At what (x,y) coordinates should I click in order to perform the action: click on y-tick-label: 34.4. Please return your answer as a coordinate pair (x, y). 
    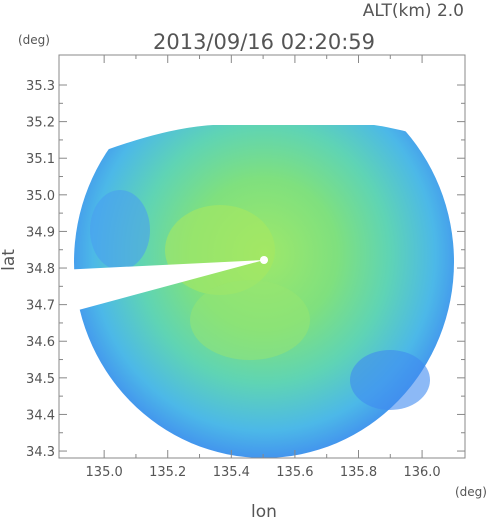
    Looking at the image, I should click on (40, 415).